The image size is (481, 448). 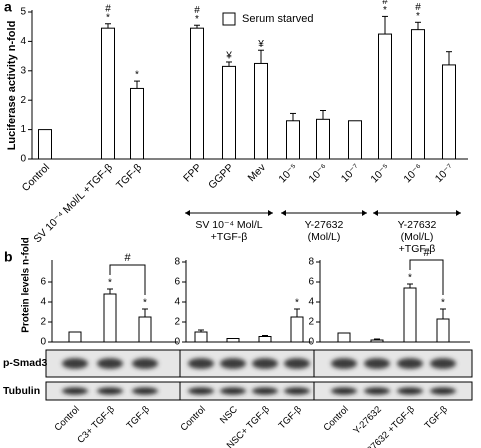 I want to click on legend-label: Serum starved, so click(x=278, y=19).